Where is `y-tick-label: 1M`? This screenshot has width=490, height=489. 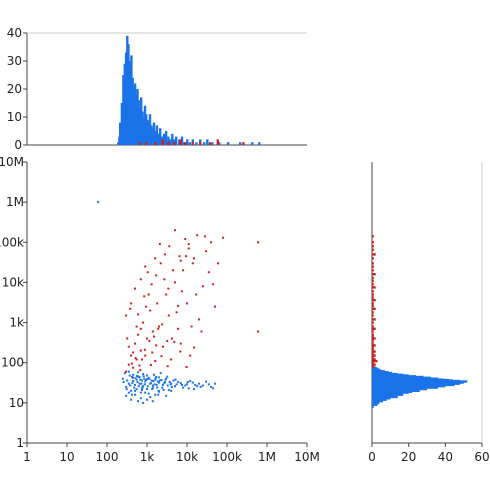
y-tick-label: 1M is located at coordinates (15, 202).